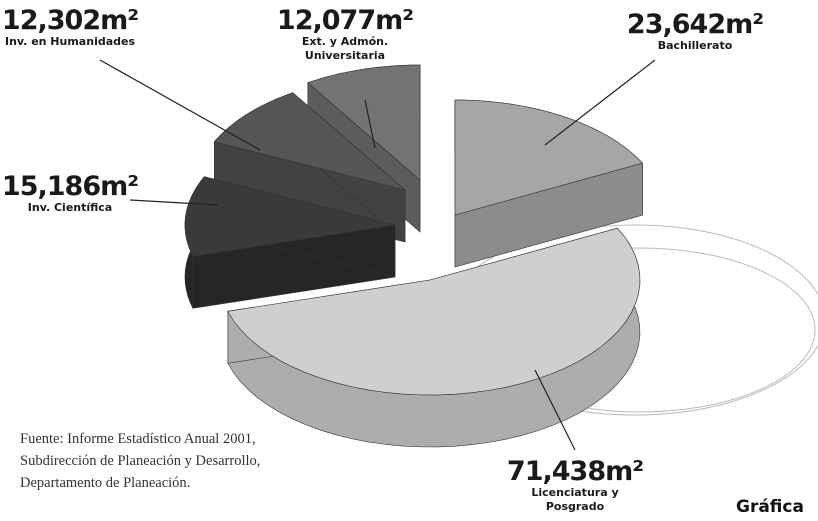  What do you see at coordinates (140, 461) in the screenshot?
I see `source-line-2: Subdirección de Planeación y Desarrollo,` at bounding box center [140, 461].